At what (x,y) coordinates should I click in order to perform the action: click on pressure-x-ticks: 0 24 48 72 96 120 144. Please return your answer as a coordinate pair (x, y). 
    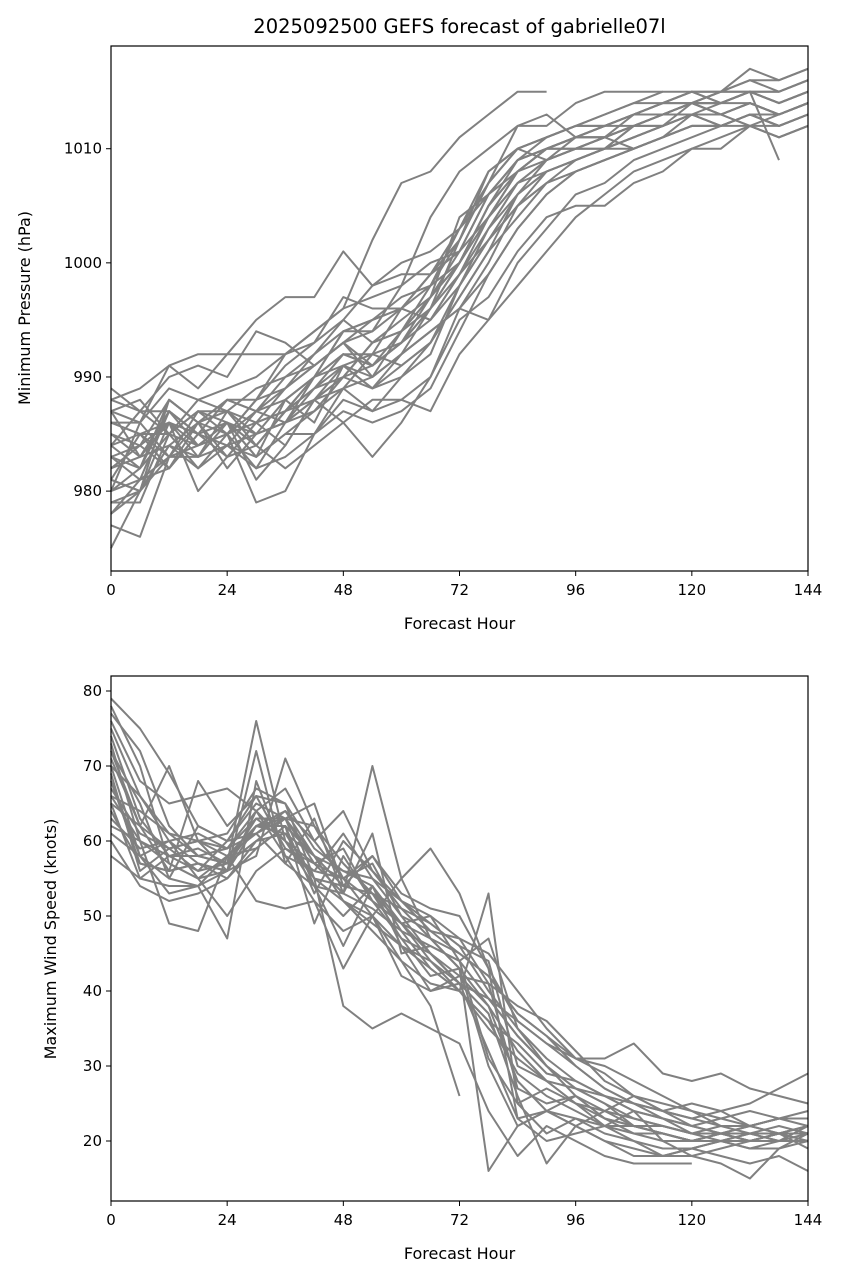
    Looking at the image, I should click on (464, 585).